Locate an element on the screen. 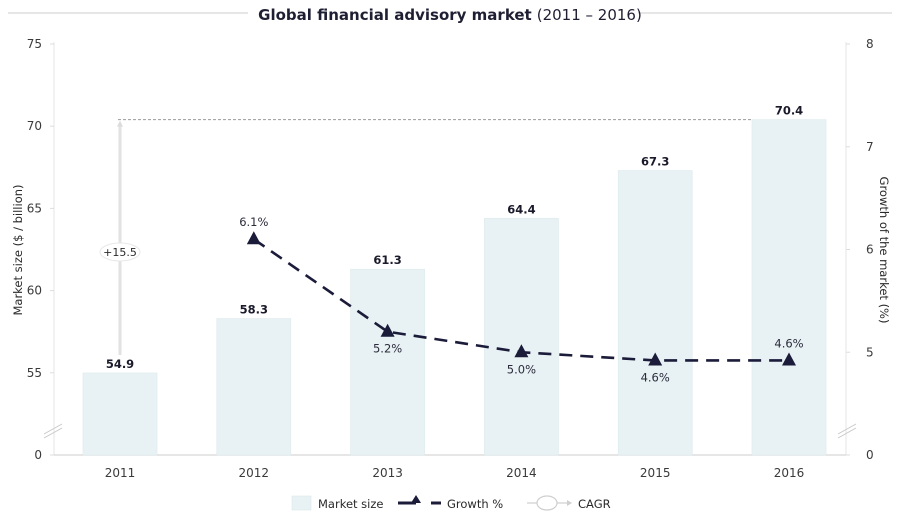 The image size is (900, 520). bar-2013 is located at coordinates (387, 362).